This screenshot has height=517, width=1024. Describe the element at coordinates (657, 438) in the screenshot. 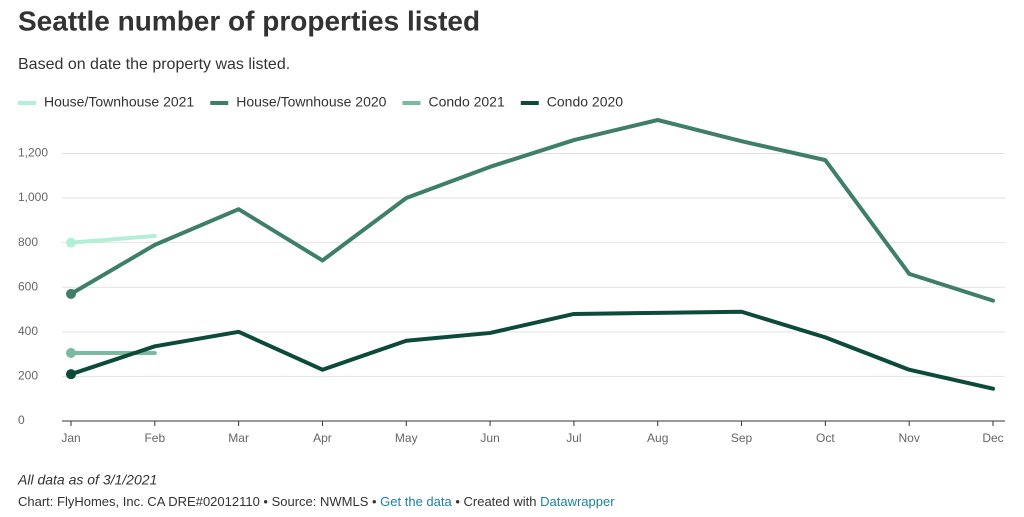

I see `x-tick-label: Aug` at that location.